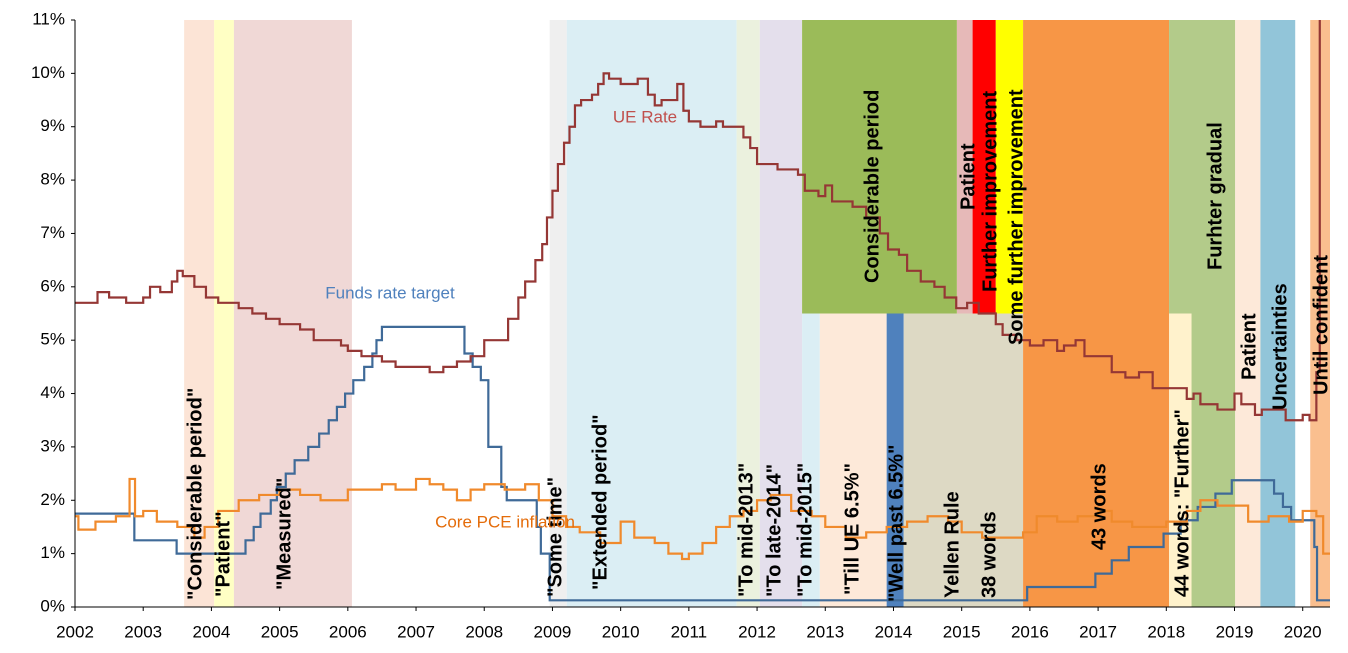 The width and height of the screenshot is (1348, 653). Describe the element at coordinates (1098, 631) in the screenshot. I see `x-tick-label: 2017` at that location.